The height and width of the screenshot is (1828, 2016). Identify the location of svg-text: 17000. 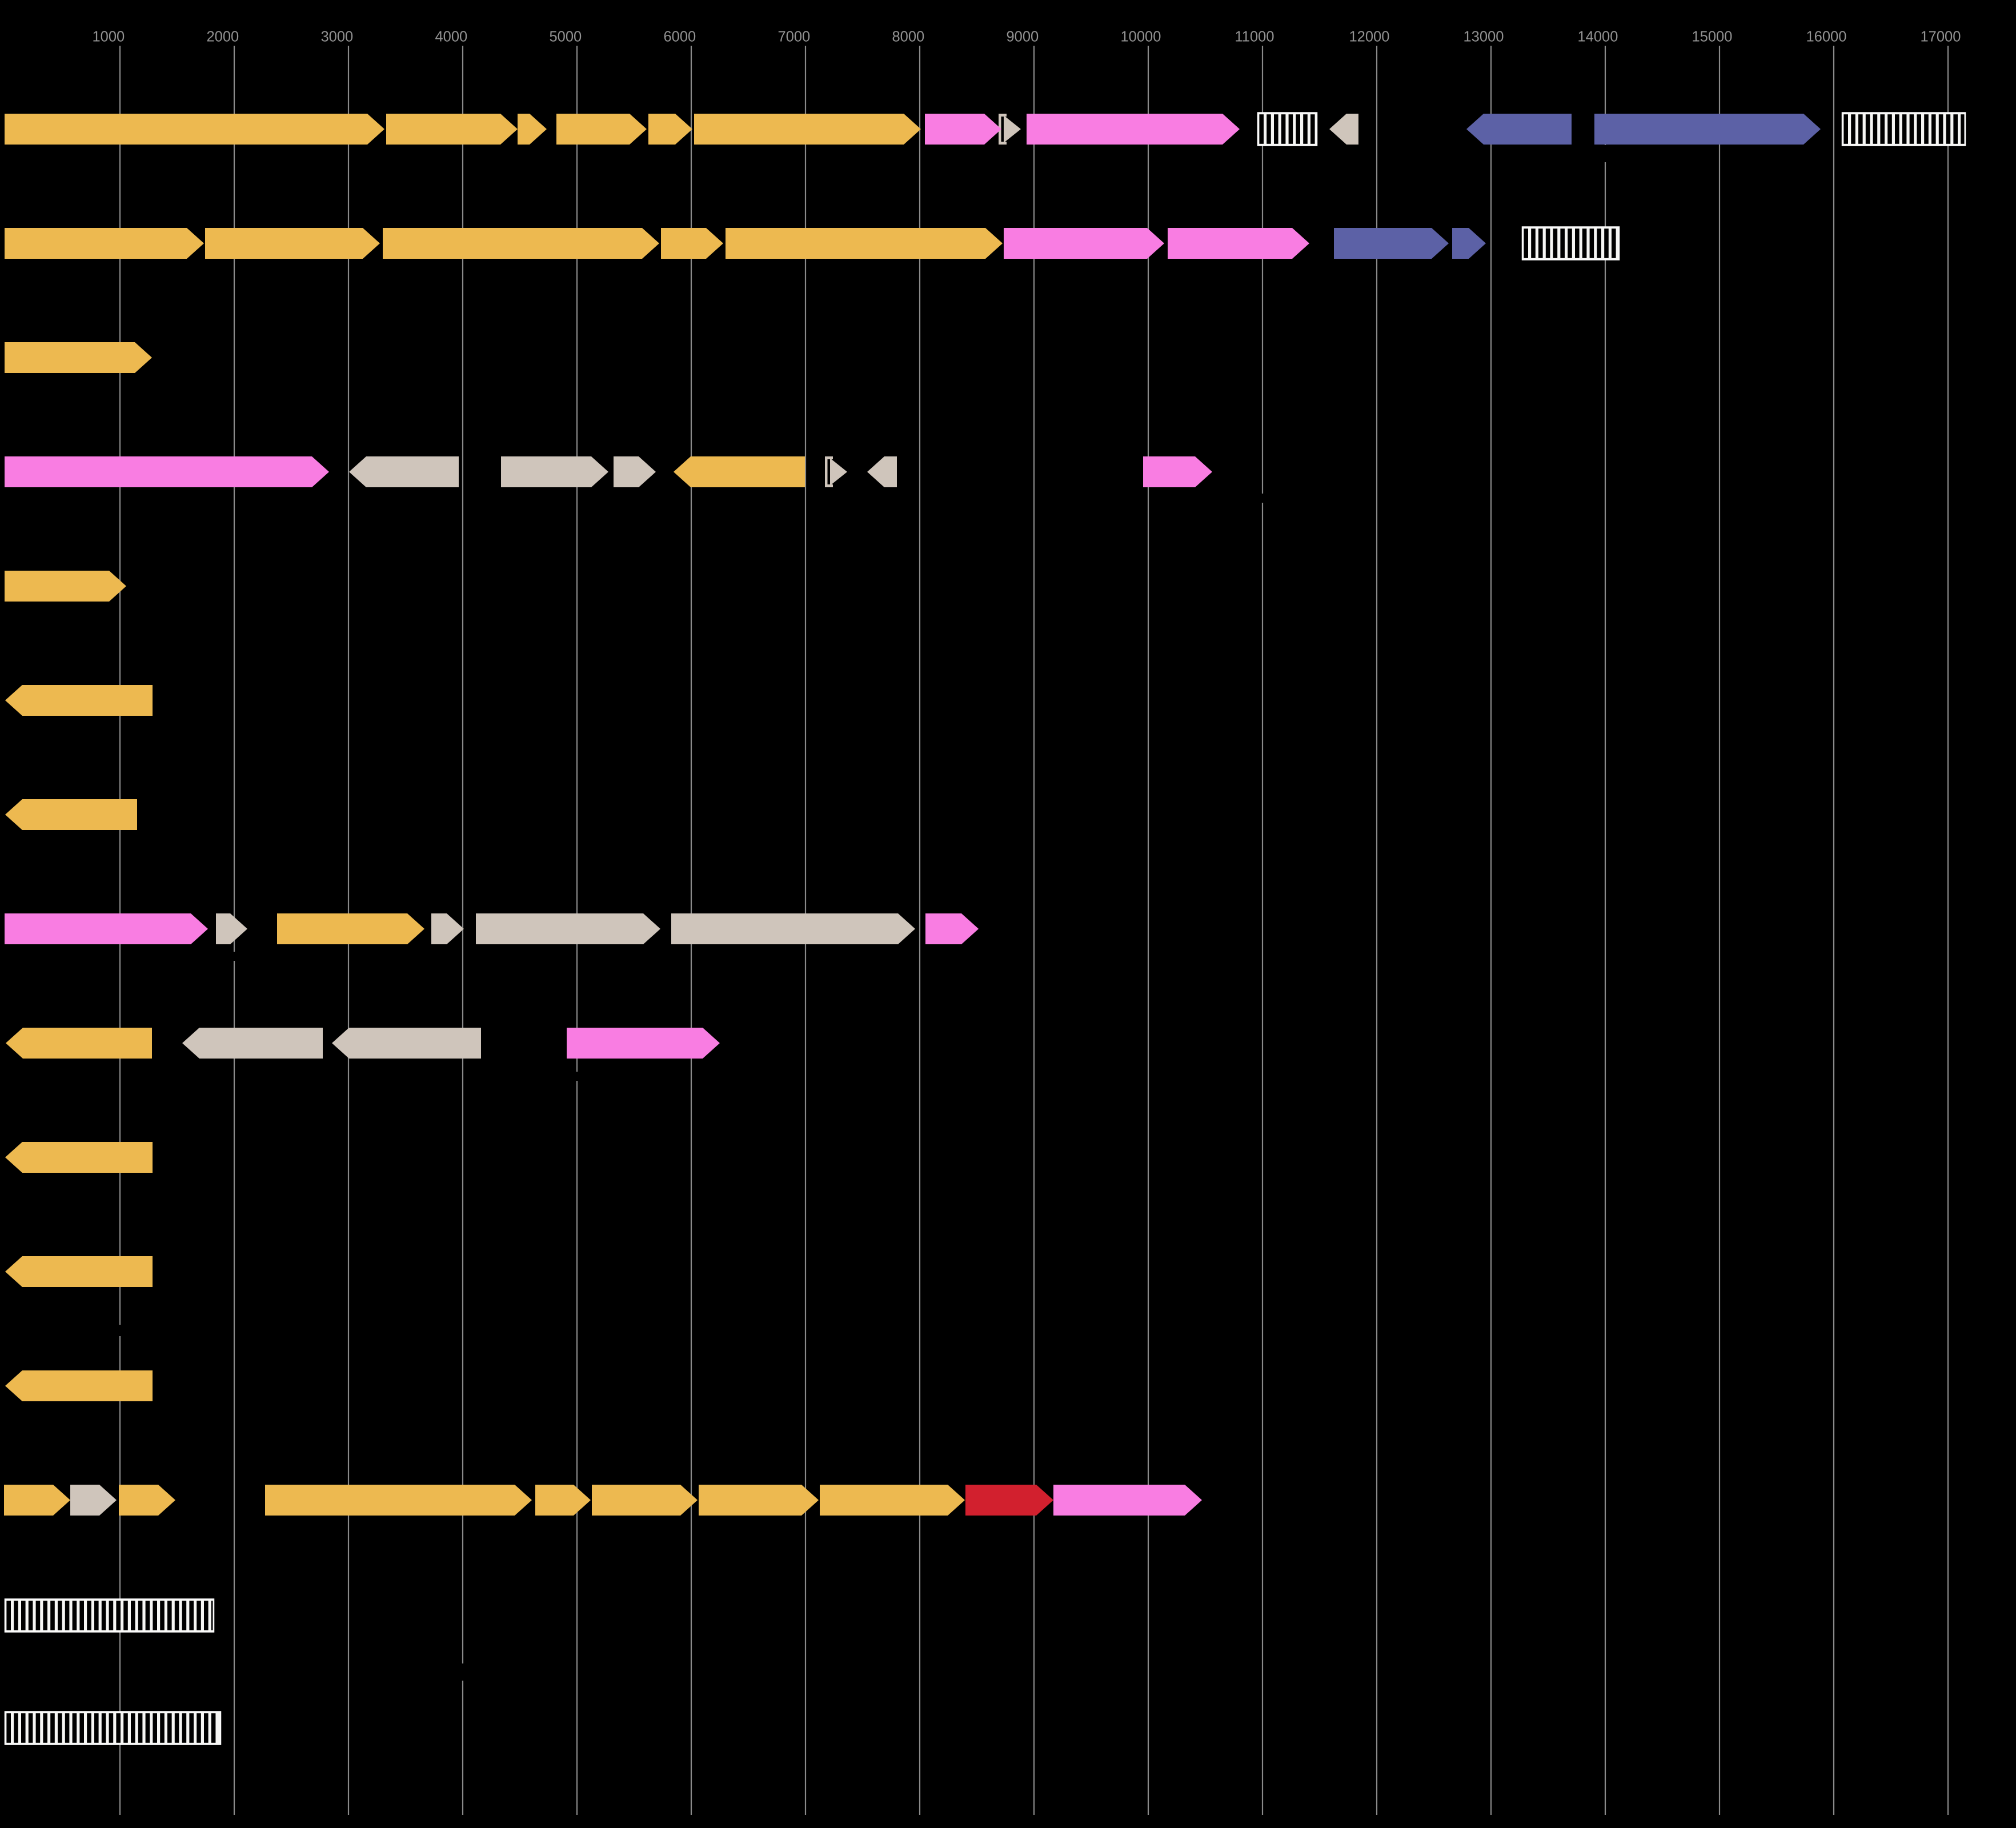
(1941, 37).